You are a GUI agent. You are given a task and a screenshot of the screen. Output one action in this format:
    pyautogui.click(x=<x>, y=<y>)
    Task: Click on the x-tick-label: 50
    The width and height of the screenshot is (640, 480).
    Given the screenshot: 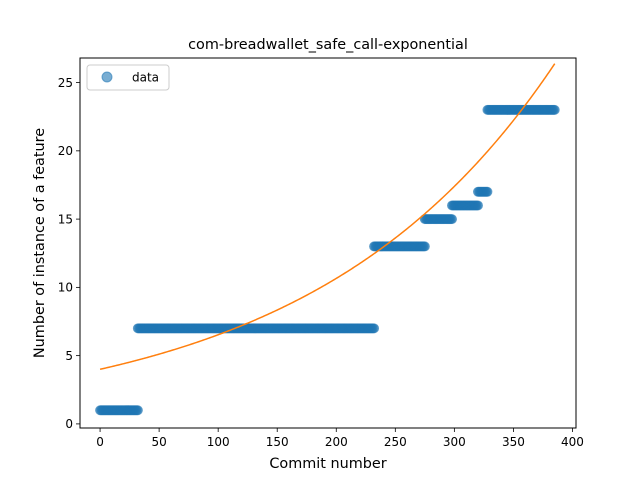 What is the action you would take?
    pyautogui.click(x=158, y=442)
    